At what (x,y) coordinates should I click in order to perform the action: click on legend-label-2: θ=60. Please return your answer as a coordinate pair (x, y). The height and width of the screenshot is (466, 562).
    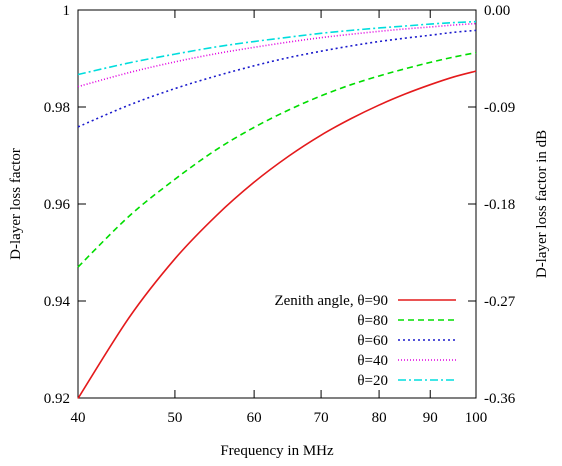
    Looking at the image, I should click on (372, 341).